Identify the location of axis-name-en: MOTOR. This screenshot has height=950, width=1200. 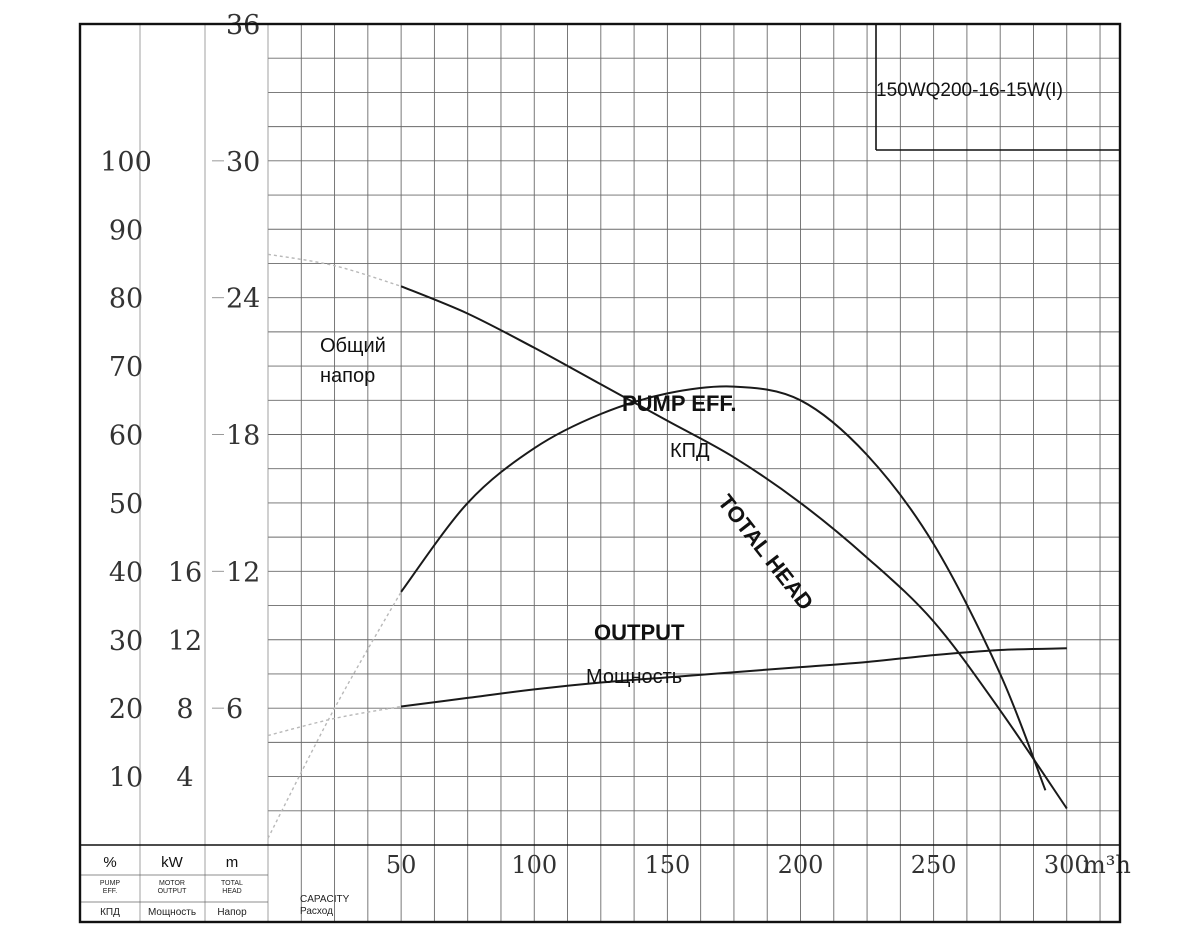
(172, 883).